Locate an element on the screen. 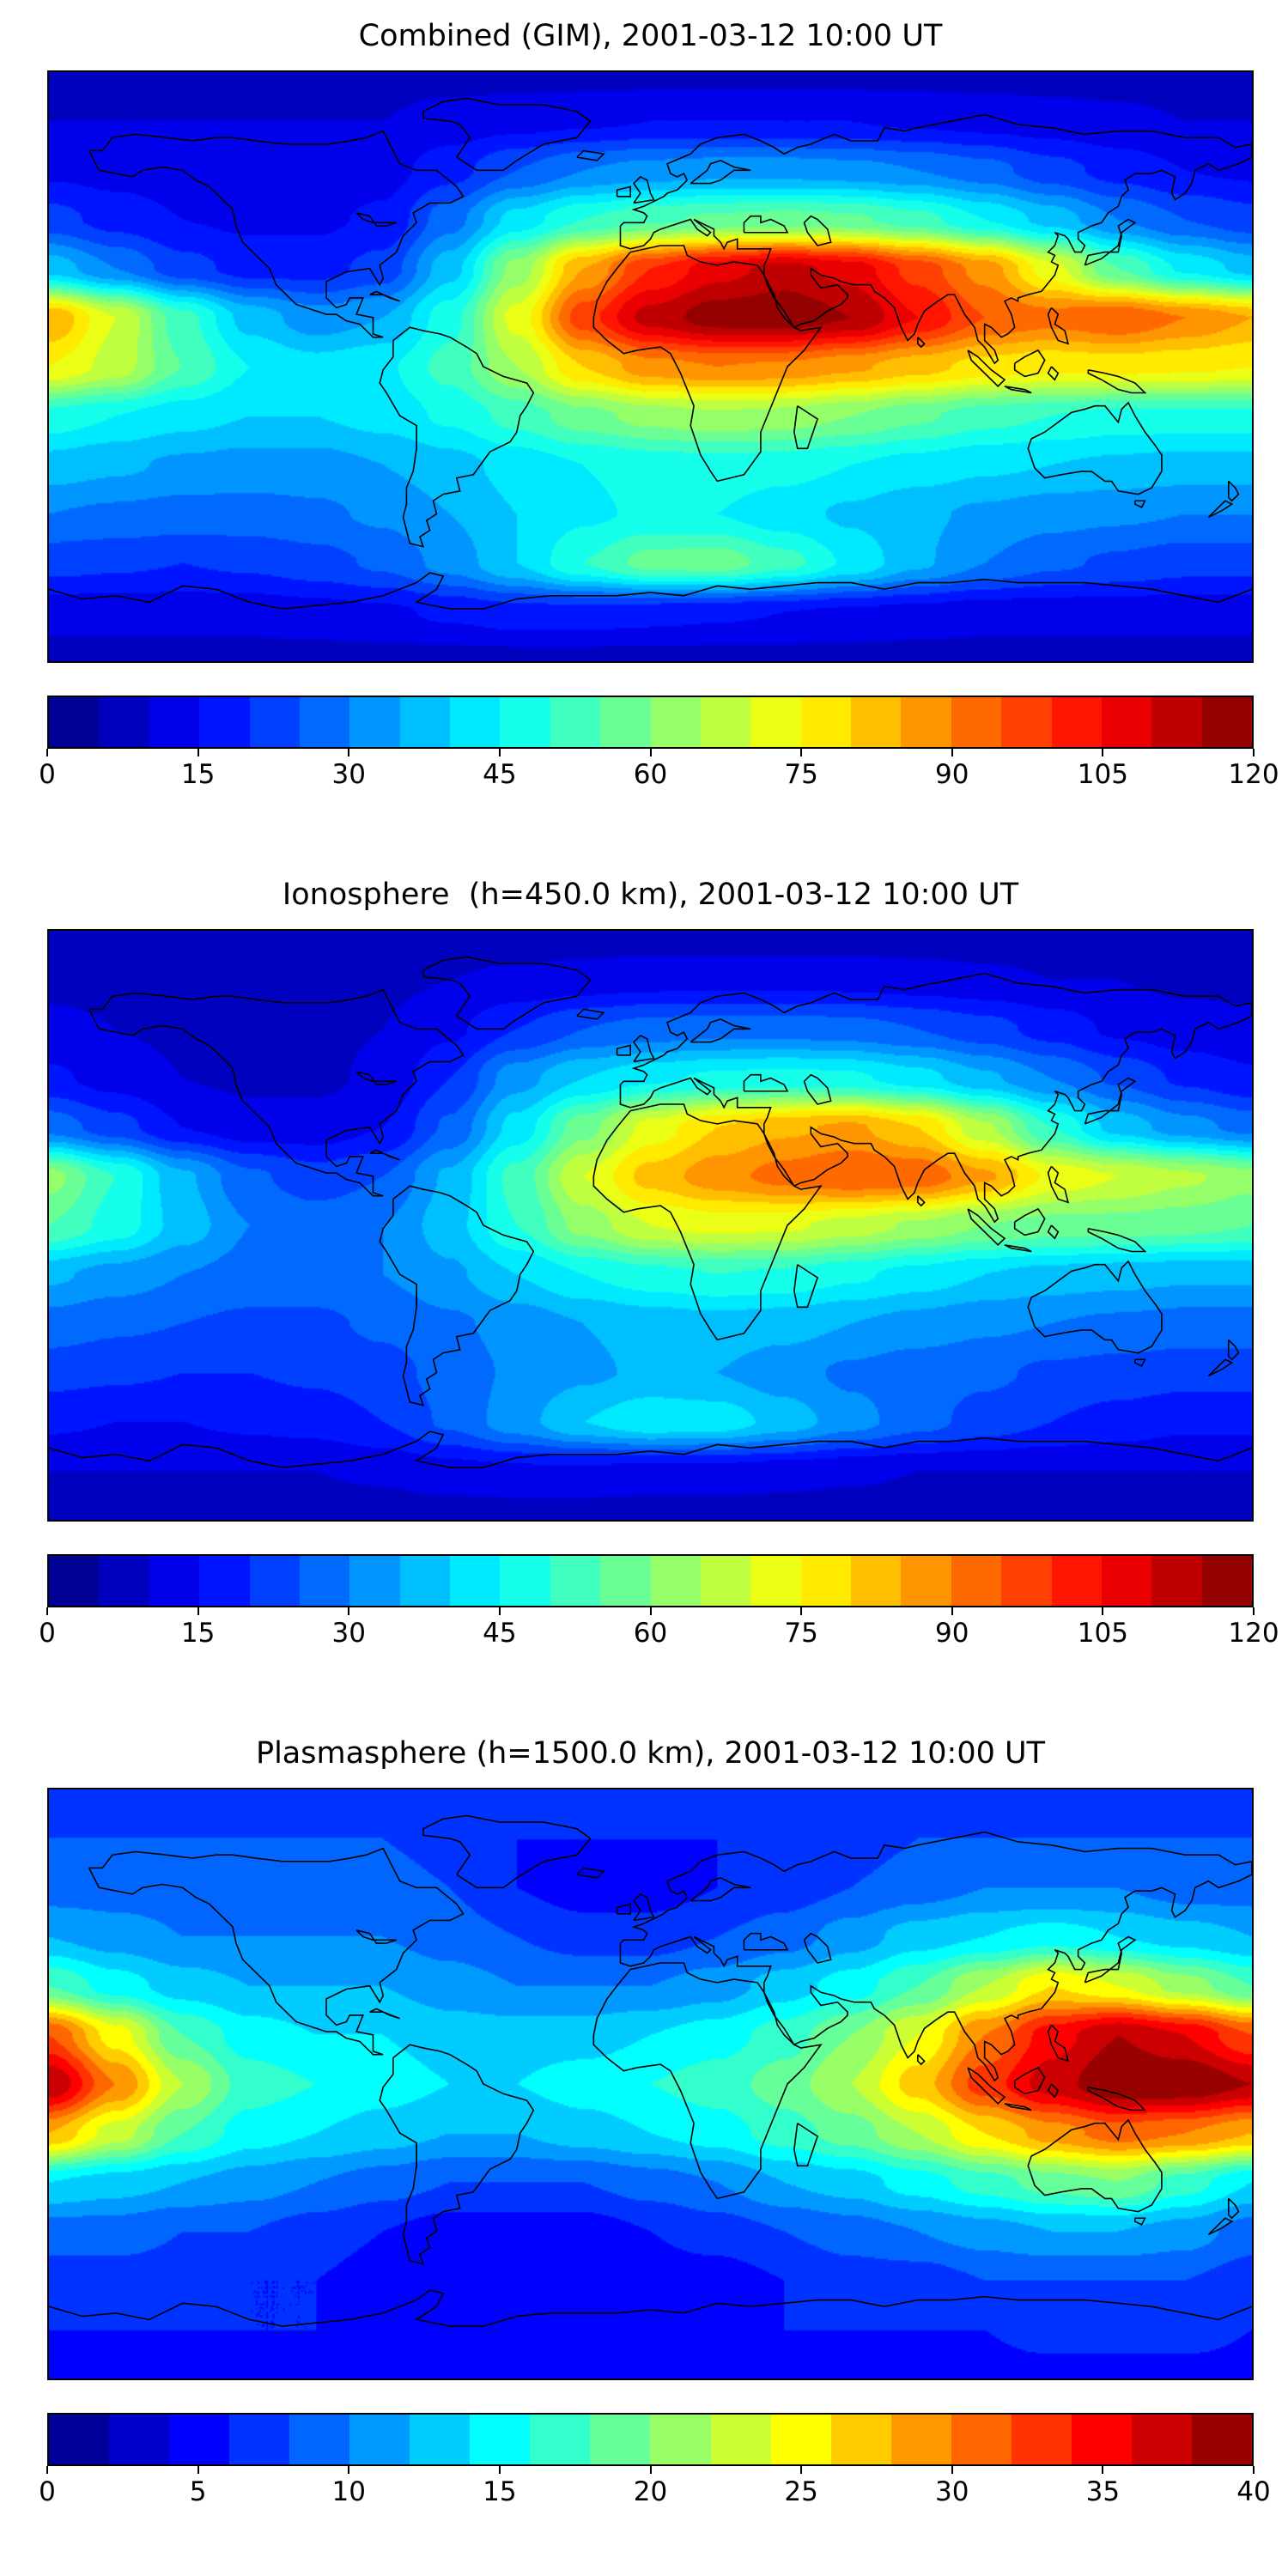 This screenshot has width=1288, height=2576. colorbar-tick-label: 105 is located at coordinates (1102, 1634).